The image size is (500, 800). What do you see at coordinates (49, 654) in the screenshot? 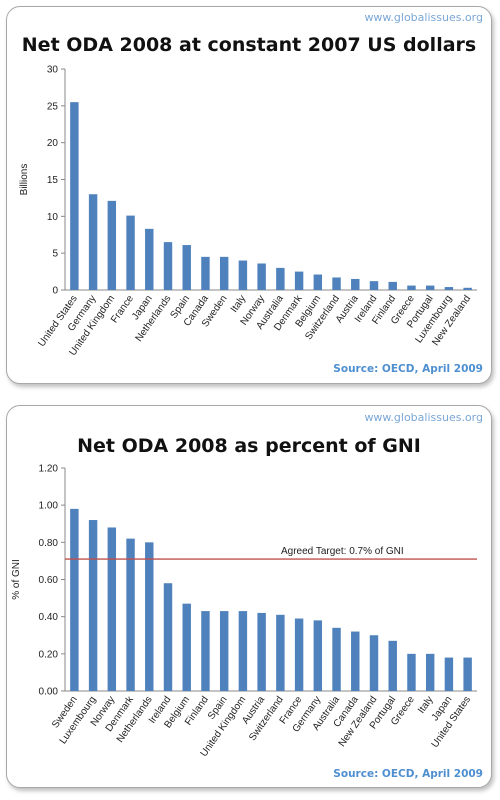
I see `y-tick-label: 0.20` at bounding box center [49, 654].